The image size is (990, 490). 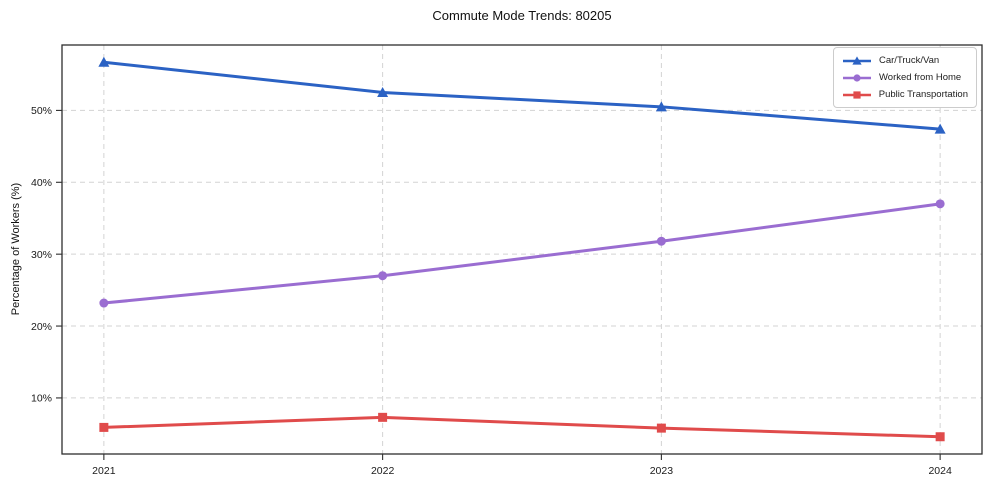 I want to click on y-tick-label: 50%, so click(x=41, y=111).